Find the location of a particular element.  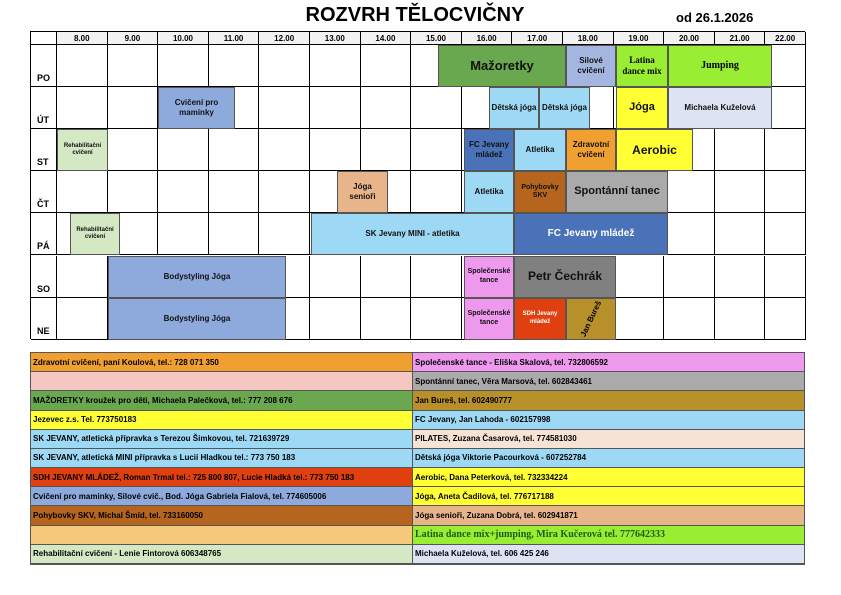

legend-entry: PILATES, Zuzana Časarová, tel. 774581030 is located at coordinates (608, 439).